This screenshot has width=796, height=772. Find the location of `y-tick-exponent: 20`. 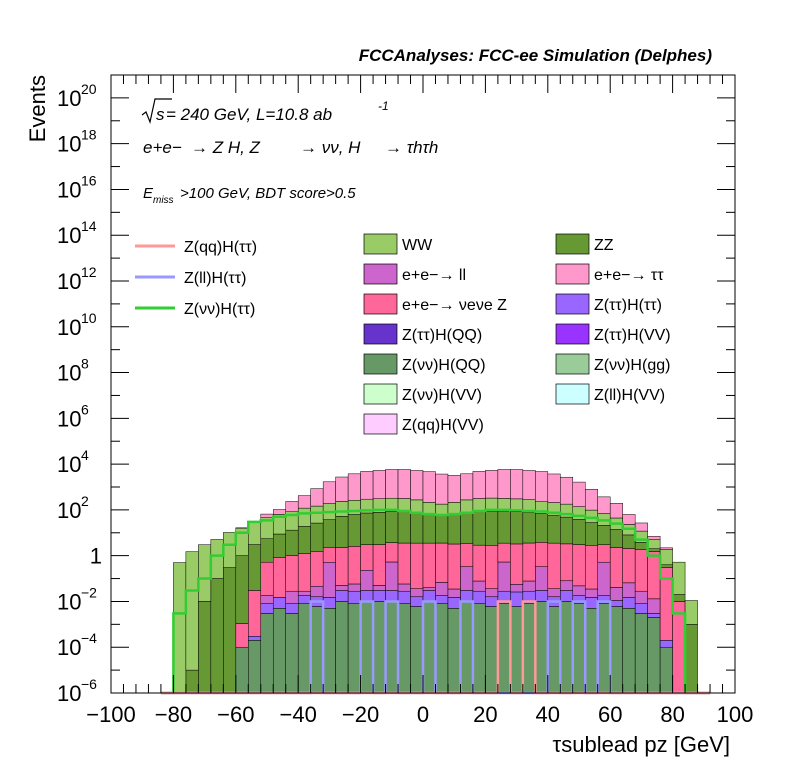

y-tick-exponent: 20 is located at coordinates (89, 89).